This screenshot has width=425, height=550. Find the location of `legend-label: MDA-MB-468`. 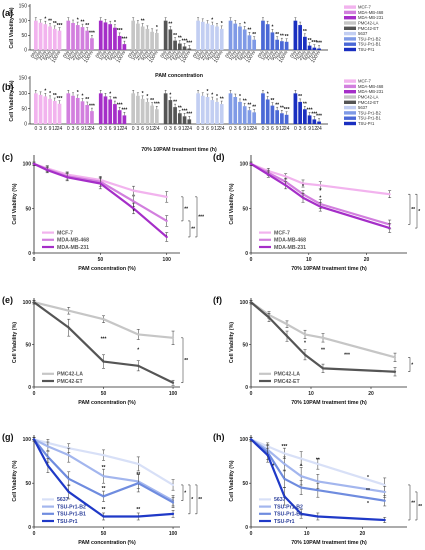

legend-label: MDA-MB-468 is located at coordinates (371, 12).